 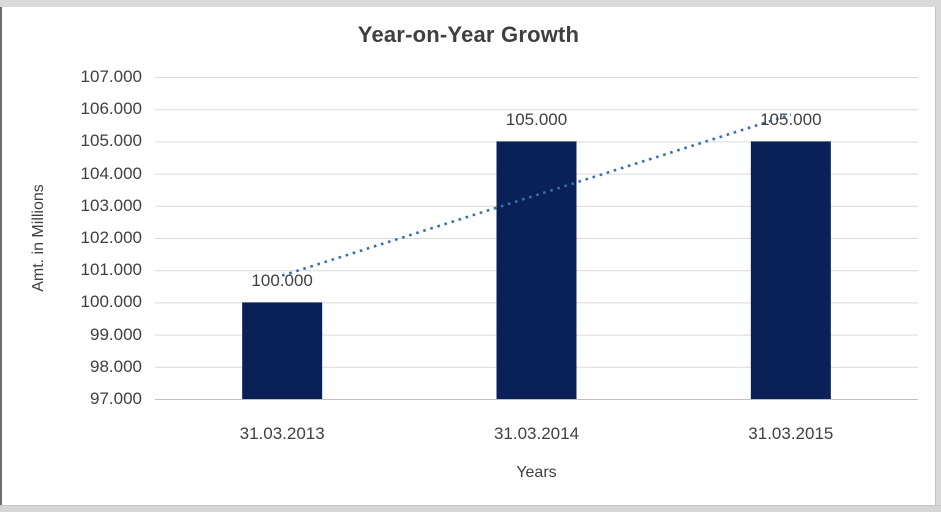 What do you see at coordinates (116, 366) in the screenshot?
I see `y-tick-label: 98.000` at bounding box center [116, 366].